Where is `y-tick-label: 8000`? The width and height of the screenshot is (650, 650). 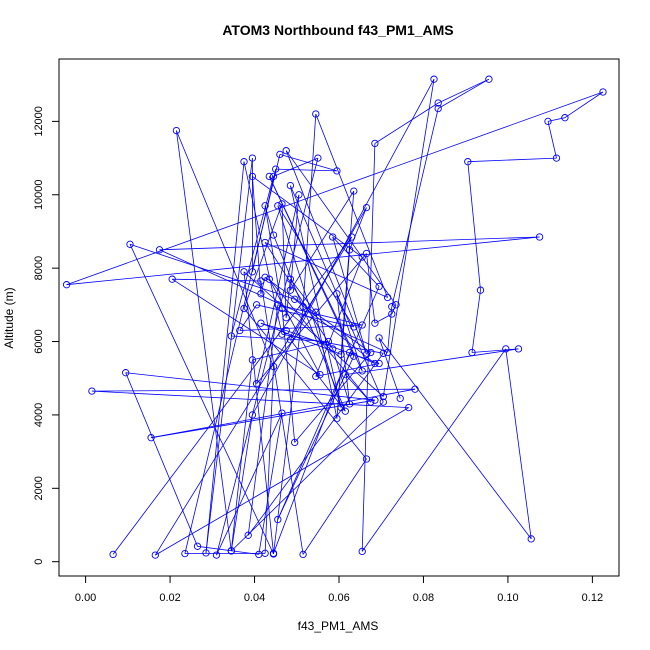 y-tick-label: 8000 is located at coordinates (39, 268).